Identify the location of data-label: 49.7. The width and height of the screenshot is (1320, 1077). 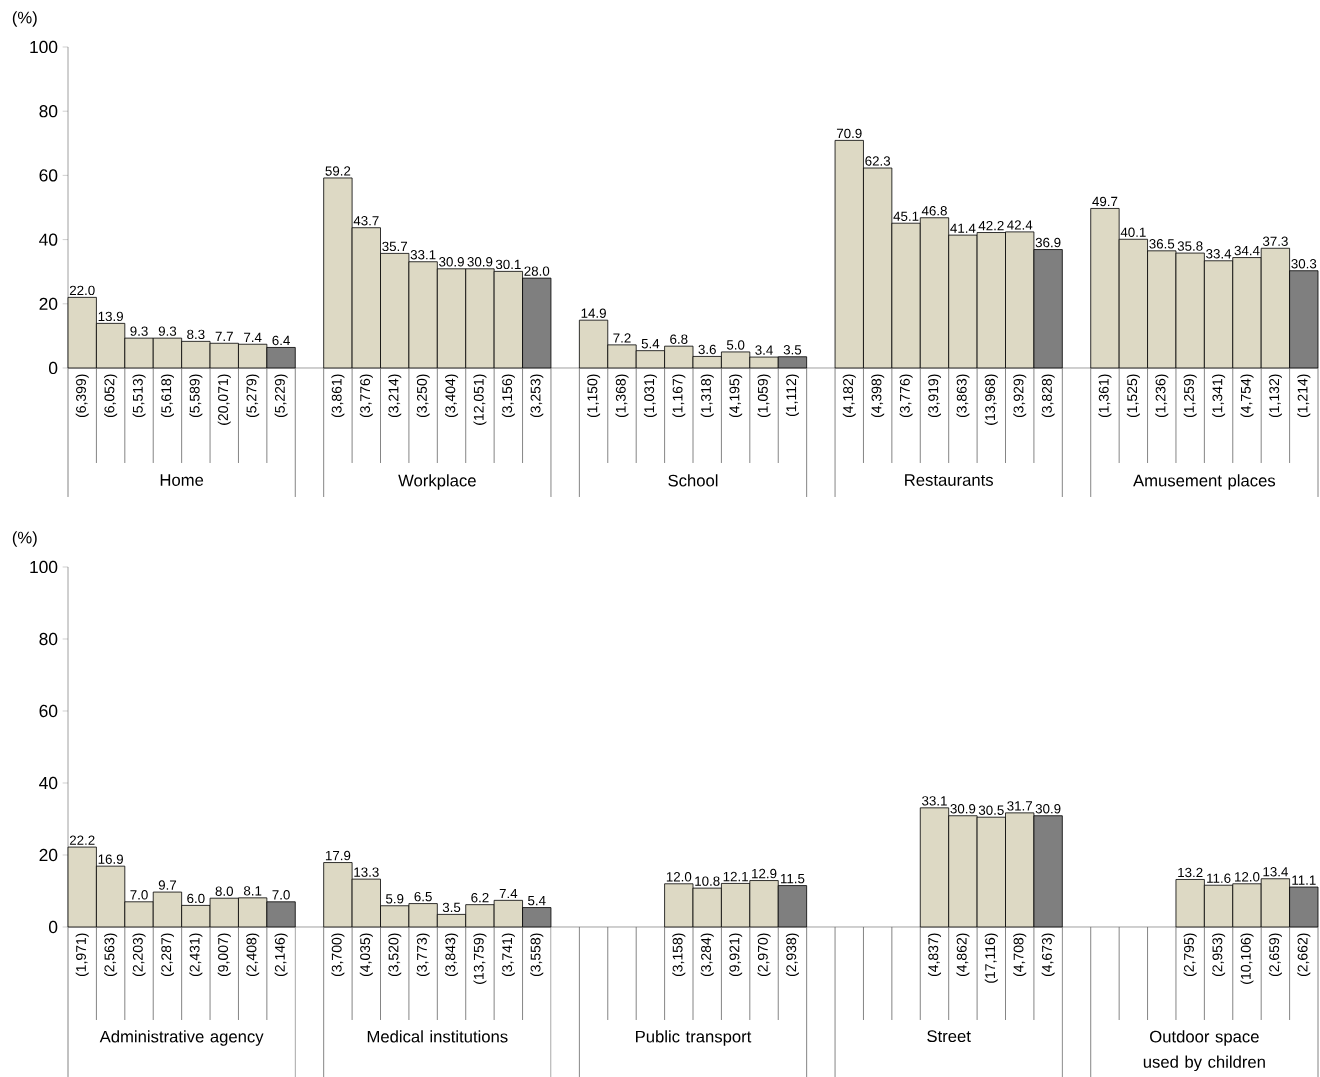
(1105, 201).